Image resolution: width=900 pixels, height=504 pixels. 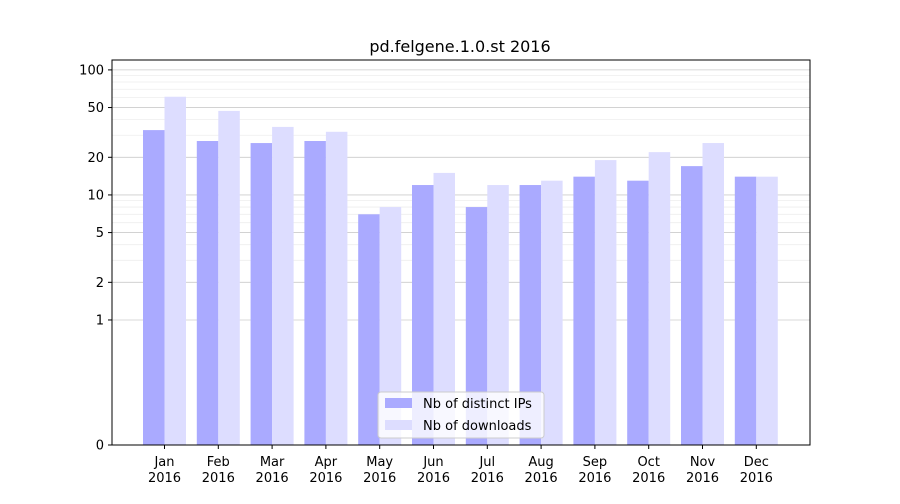 I want to click on y-tick-label: 10, so click(x=95, y=195).